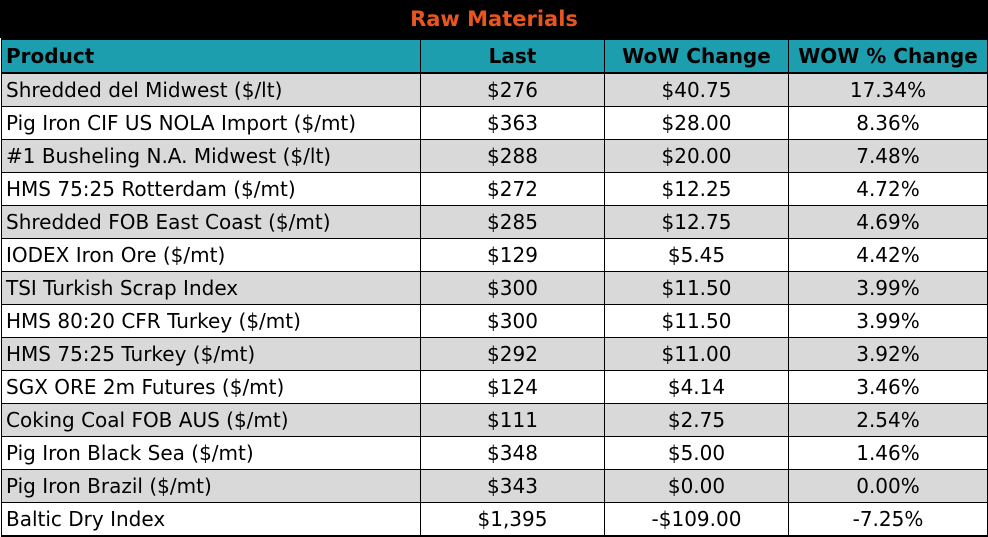 The image size is (988, 537). Describe the element at coordinates (888, 453) in the screenshot. I see `cell-wow-percent-change: 1.46%` at that location.